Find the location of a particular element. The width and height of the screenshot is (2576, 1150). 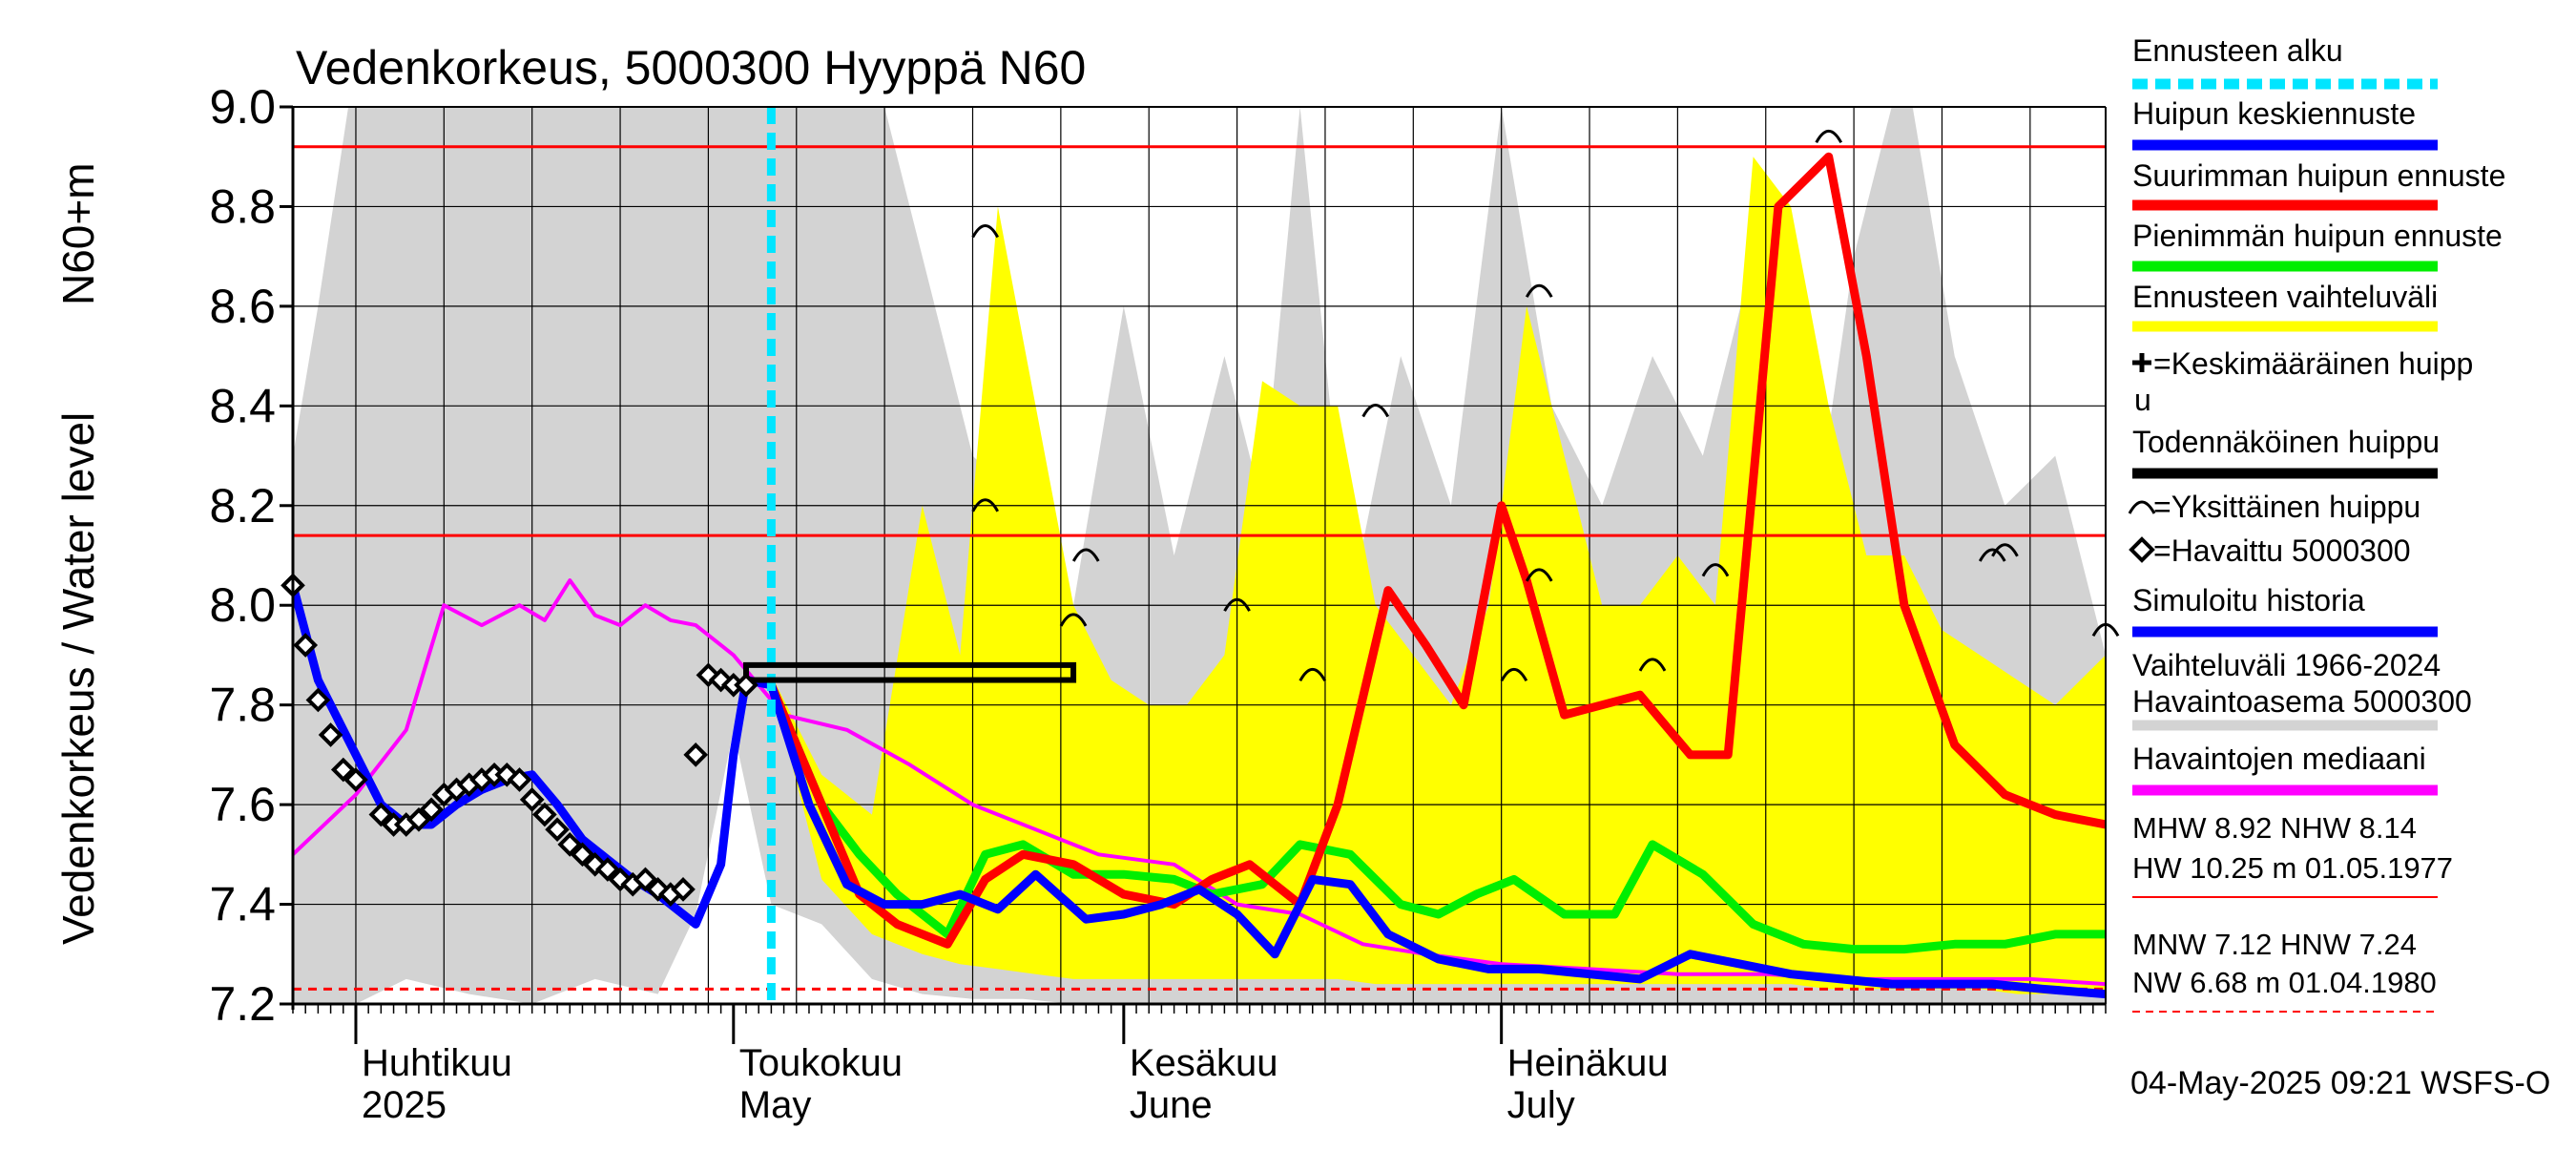

legend-label: Suurimman huipun ennuste is located at coordinates (2318, 175).